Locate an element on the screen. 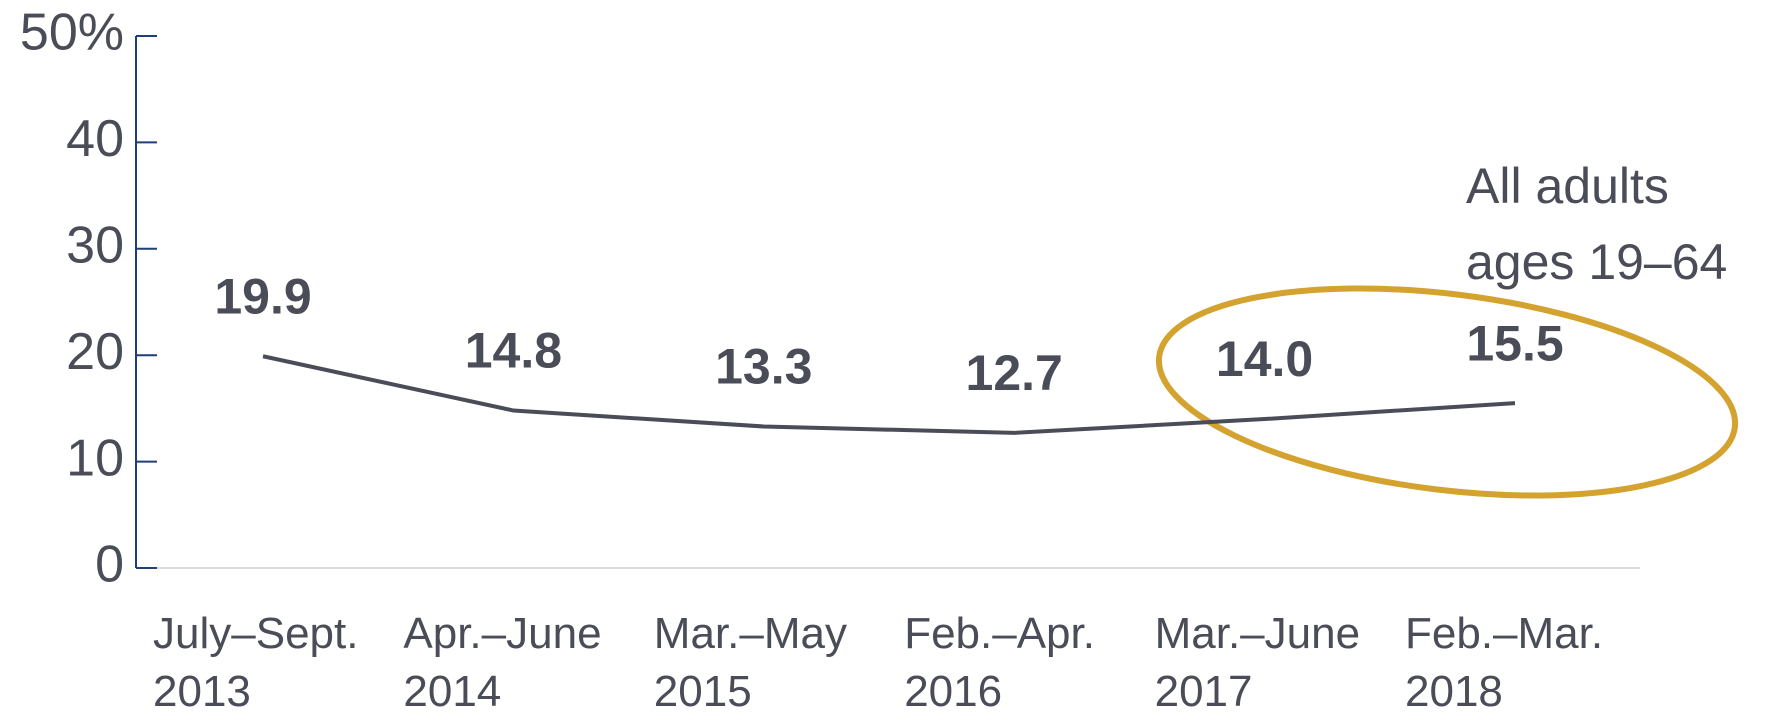 This screenshot has width=1781, height=722. x-tick-label: Mar.–June 2017 is located at coordinates (1257, 662).